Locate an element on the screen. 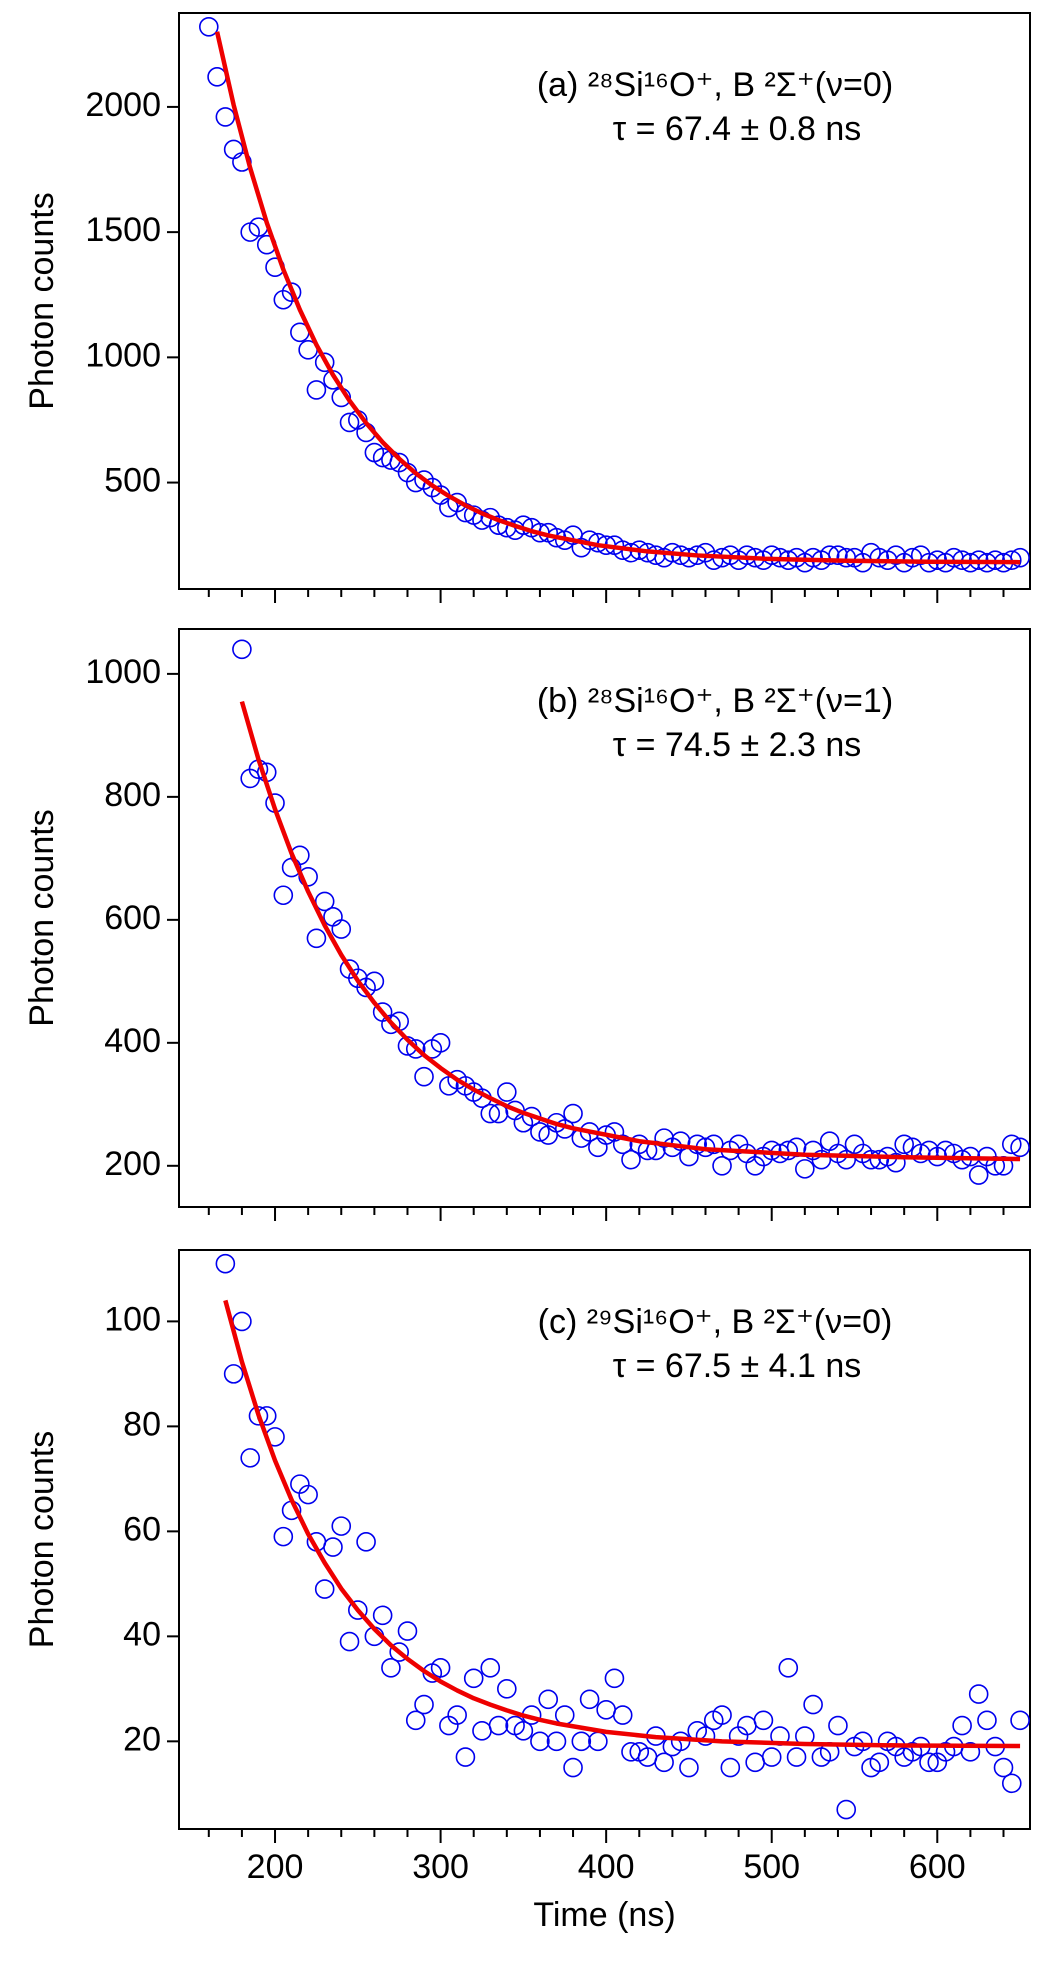 Image resolution: width=1050 pixels, height=1970 pixels. x-tick-label: 400 is located at coordinates (606, 1867).